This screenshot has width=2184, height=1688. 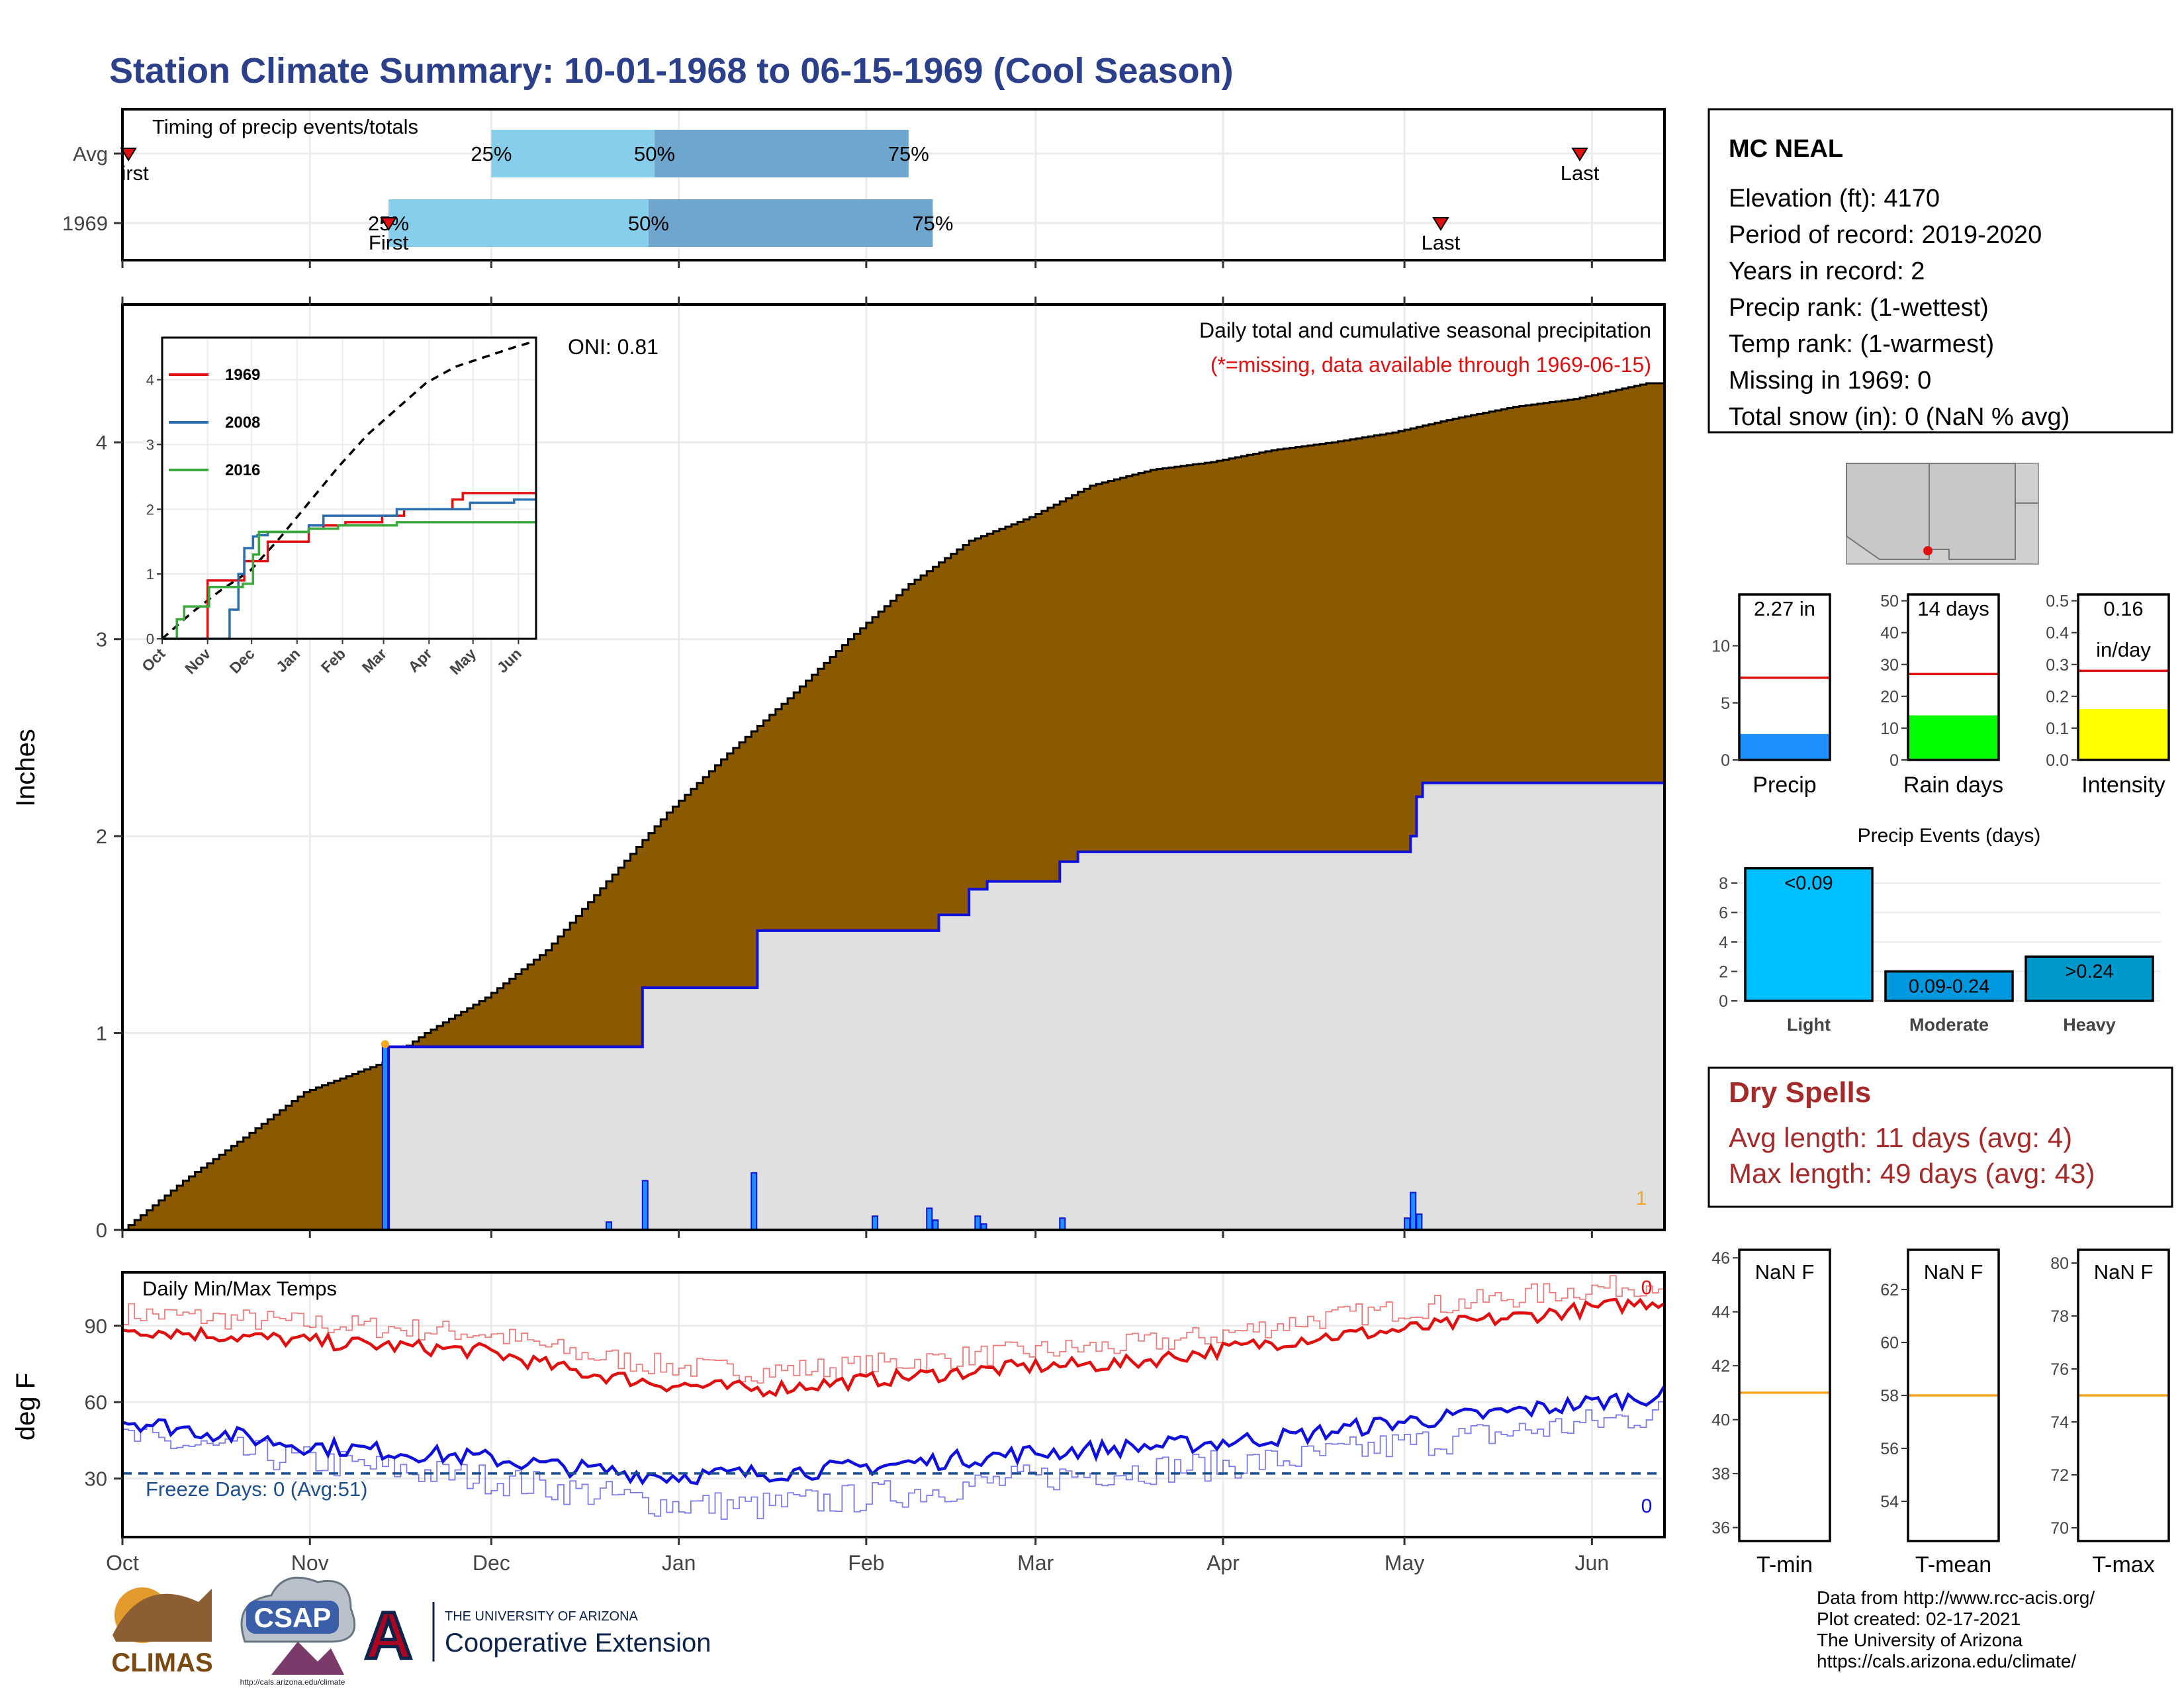 What do you see at coordinates (96, 1326) in the screenshot?
I see `temp-y-tick-label: 90` at bounding box center [96, 1326].